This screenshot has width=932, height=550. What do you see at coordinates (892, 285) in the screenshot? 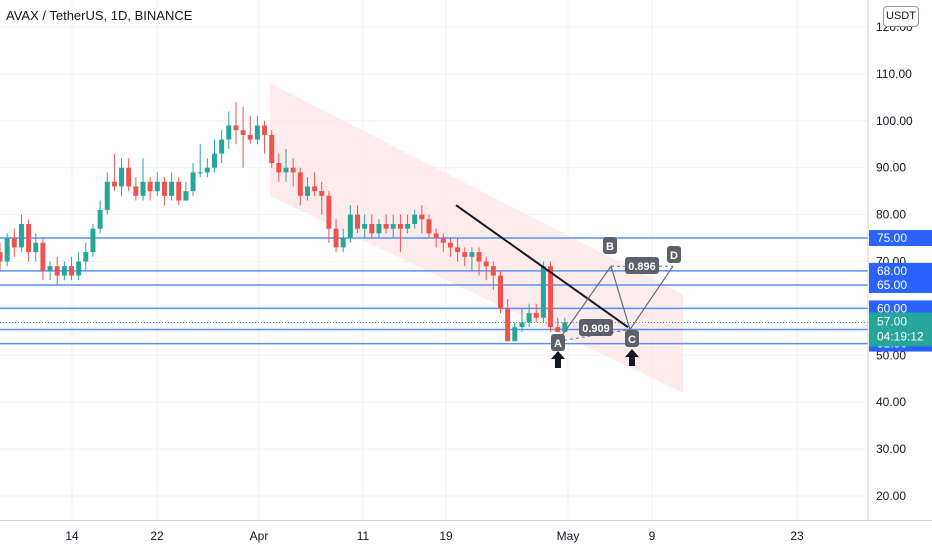
I see `level-badge: 65.00` at bounding box center [892, 285].